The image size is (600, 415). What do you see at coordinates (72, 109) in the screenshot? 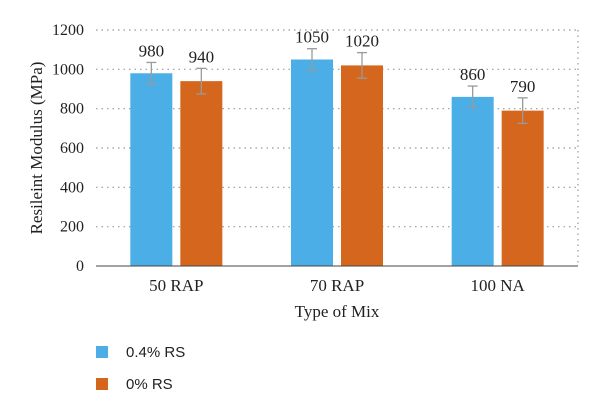
I see `y-tick-label-800: 800` at bounding box center [72, 109].